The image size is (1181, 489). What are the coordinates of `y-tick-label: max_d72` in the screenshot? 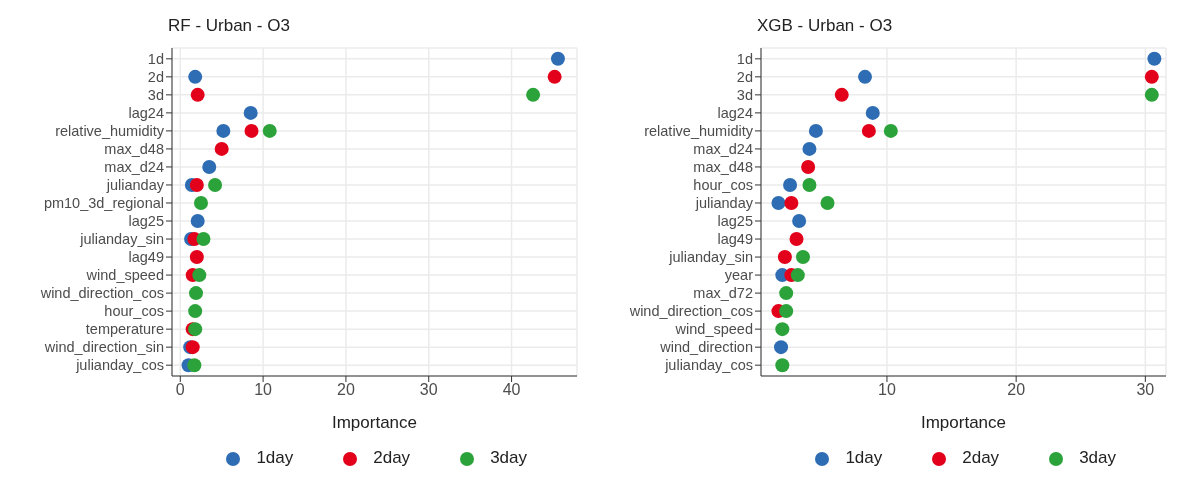 It's located at (723, 293).